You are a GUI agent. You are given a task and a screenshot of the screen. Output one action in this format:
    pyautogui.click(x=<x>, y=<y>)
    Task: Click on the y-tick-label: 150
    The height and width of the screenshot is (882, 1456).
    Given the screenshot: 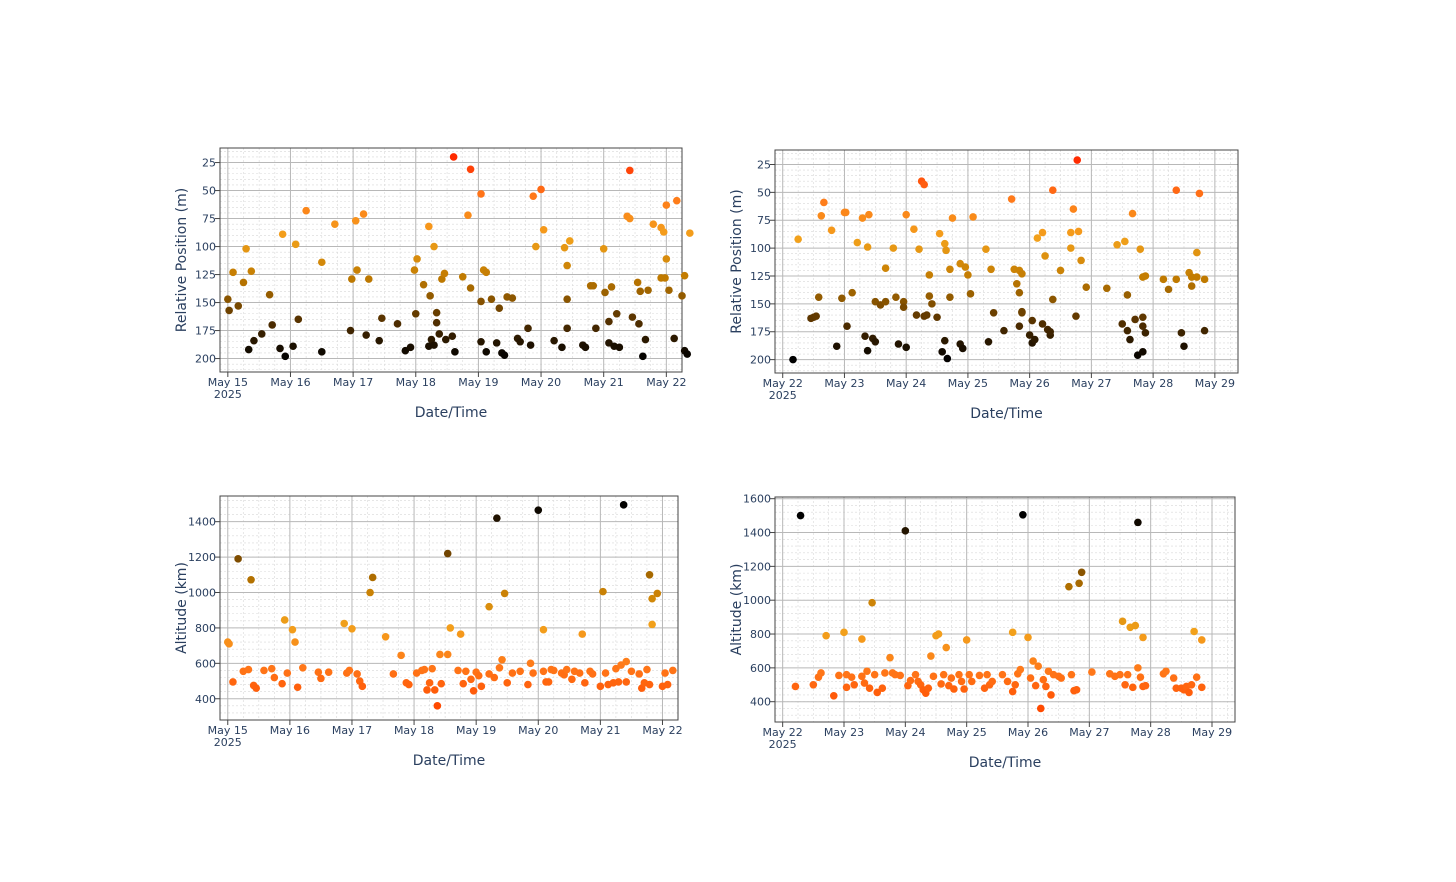 What is the action you would take?
    pyautogui.click(x=760, y=304)
    